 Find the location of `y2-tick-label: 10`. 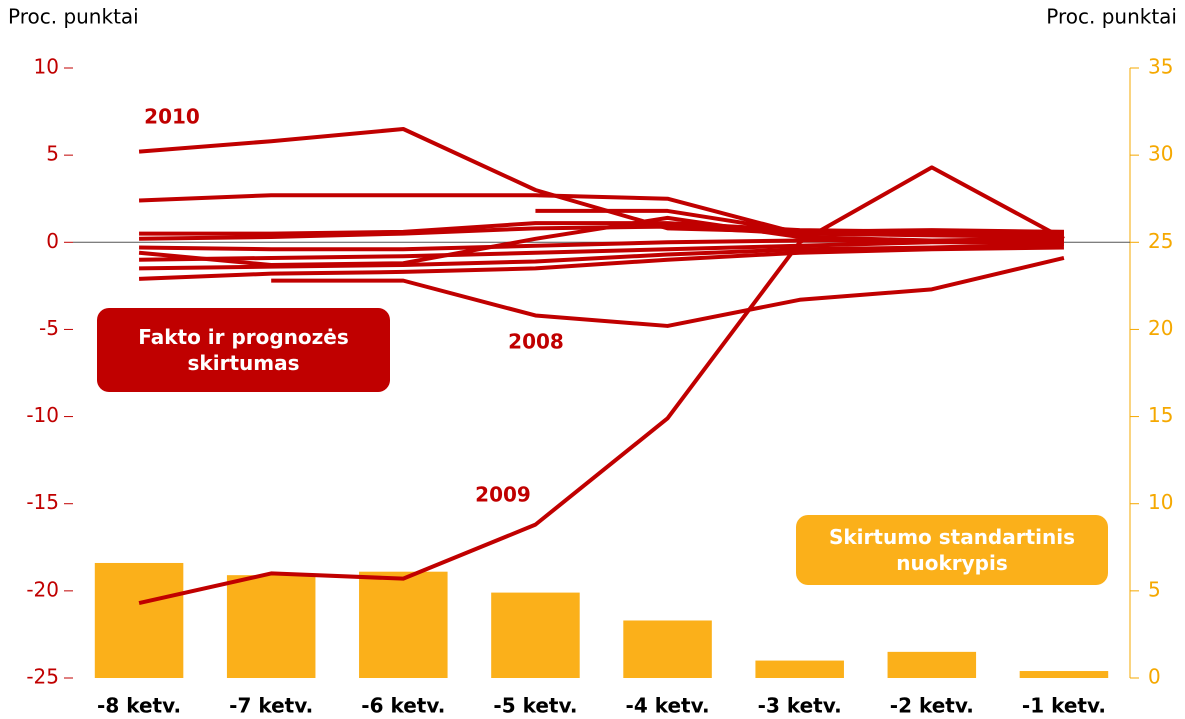

y2-tick-label: 10 is located at coordinates (1160, 502).